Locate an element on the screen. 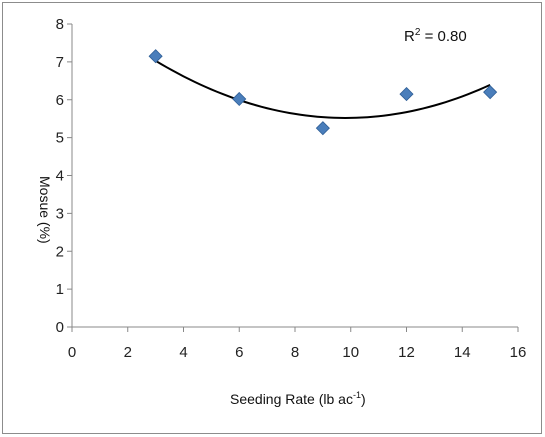 This screenshot has height=437, width=545. x-axis-title: Seeding Rate (lb ac-1) is located at coordinates (298, 398).